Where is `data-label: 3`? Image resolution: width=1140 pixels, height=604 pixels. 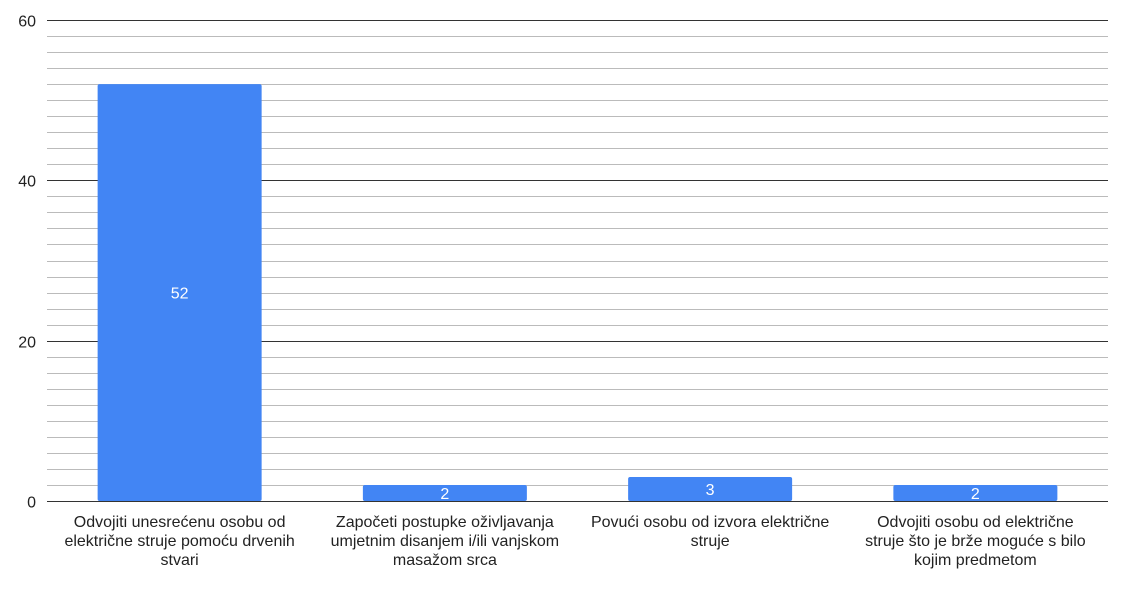
data-label: 3 is located at coordinates (710, 490).